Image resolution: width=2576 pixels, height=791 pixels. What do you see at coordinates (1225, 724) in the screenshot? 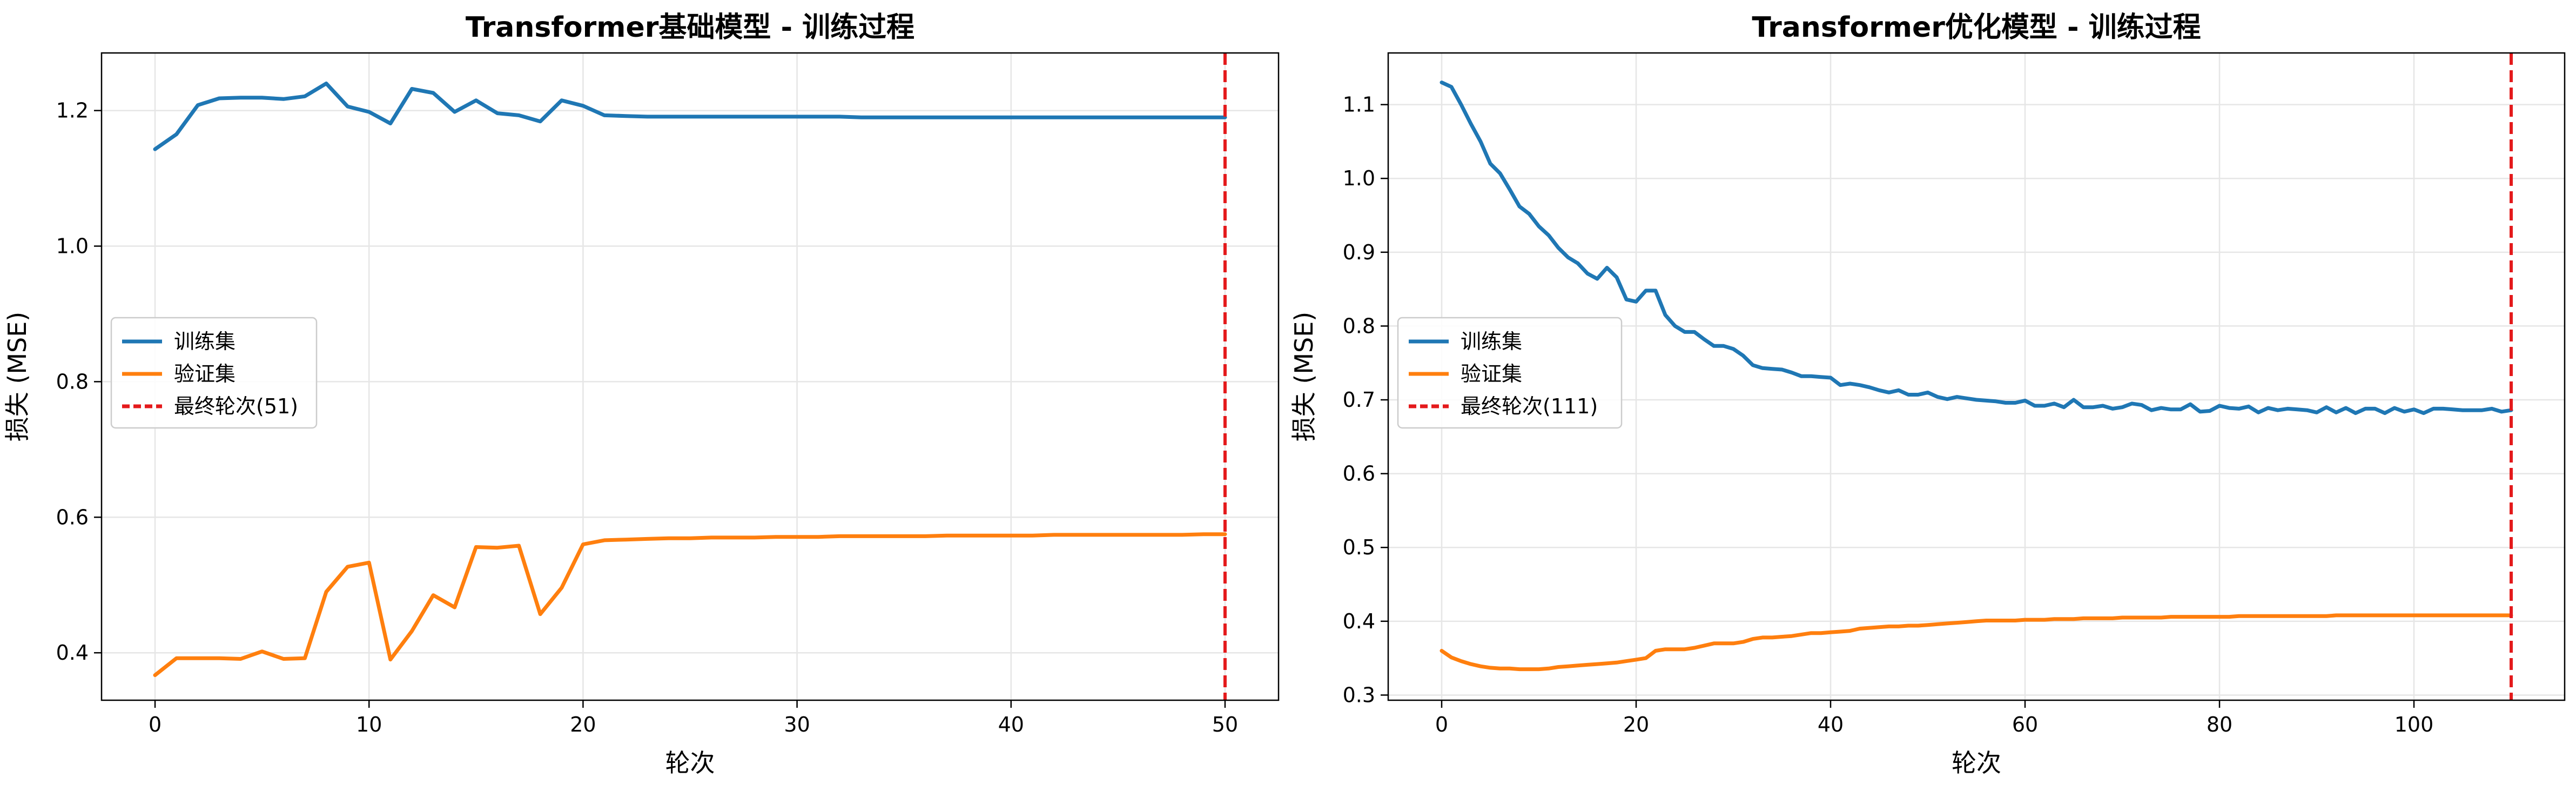
I see `x-tick-label: 50` at bounding box center [1225, 724].